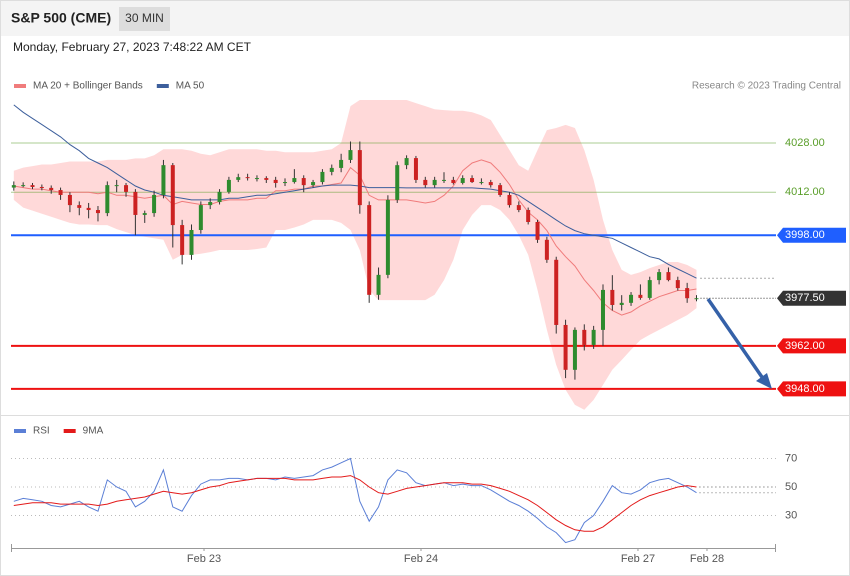 This screenshot has height=576, width=850. Describe the element at coordinates (805, 192) in the screenshot. I see `price-tag-label: 4012.00` at that location.